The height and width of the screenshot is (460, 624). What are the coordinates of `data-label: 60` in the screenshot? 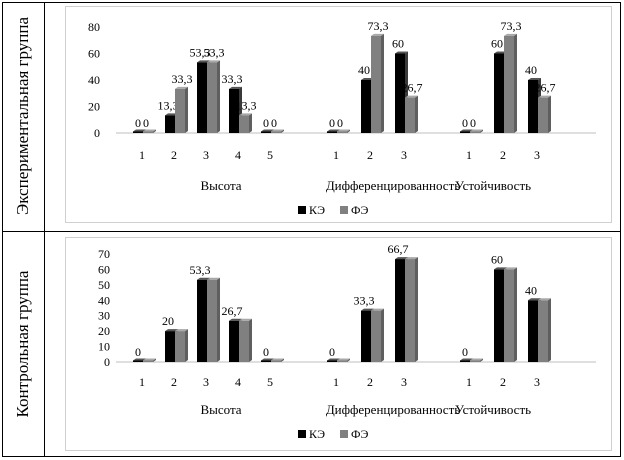 It's located at (497, 44).